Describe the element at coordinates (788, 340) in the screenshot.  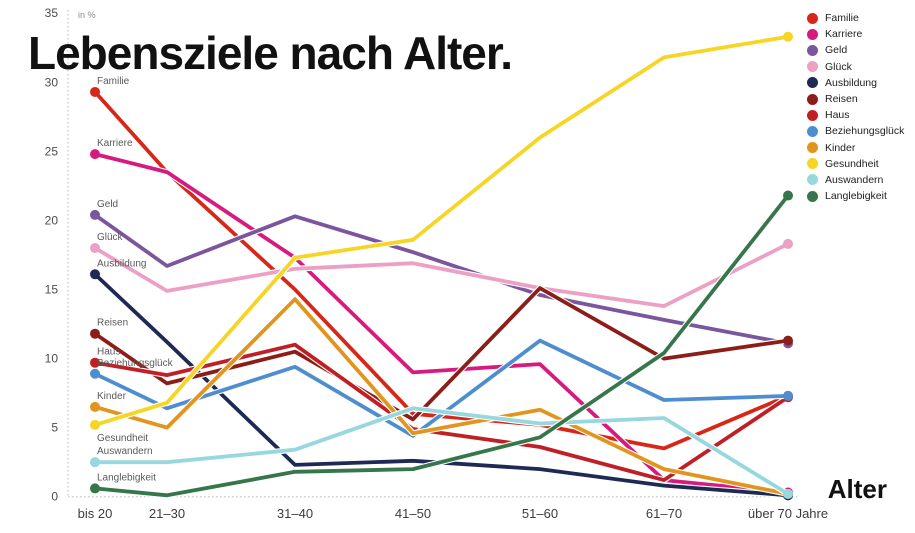
I see `series-end-dot-Reisen` at that location.